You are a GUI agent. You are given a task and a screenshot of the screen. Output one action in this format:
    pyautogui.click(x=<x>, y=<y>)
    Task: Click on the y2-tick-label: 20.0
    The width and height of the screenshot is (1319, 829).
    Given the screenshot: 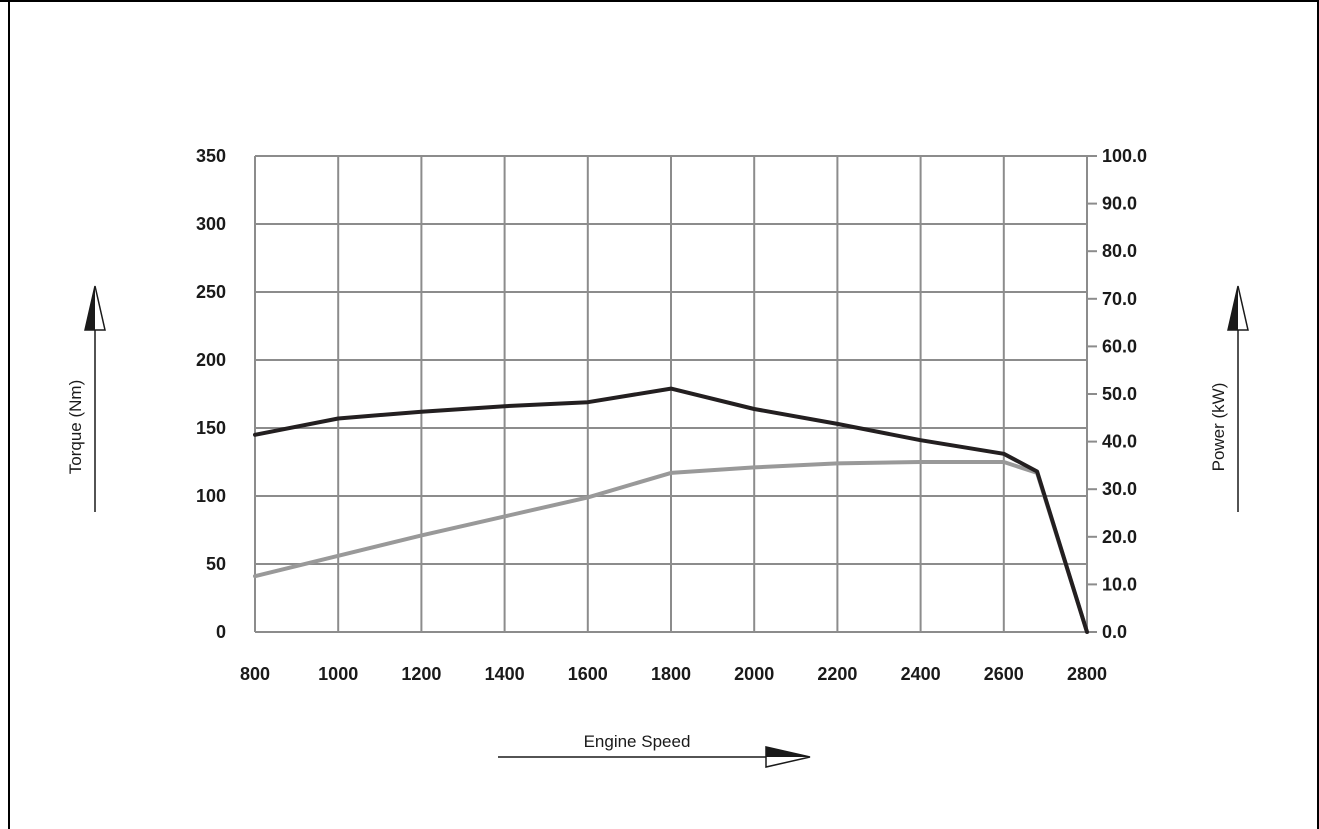 What is the action you would take?
    pyautogui.click(x=1119, y=537)
    